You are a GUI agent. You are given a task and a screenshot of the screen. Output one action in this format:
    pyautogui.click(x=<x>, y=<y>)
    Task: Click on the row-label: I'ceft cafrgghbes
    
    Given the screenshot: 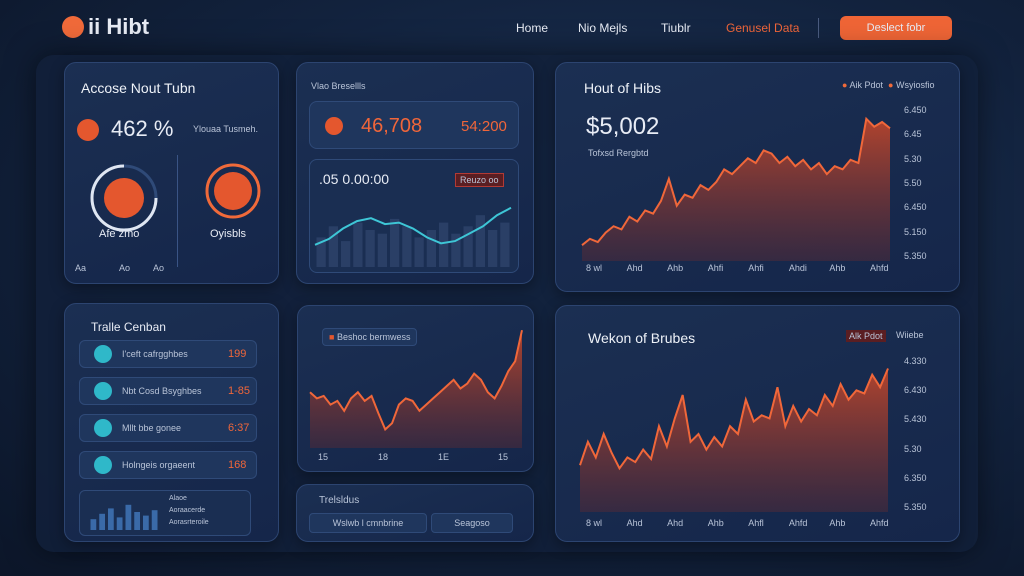 What is the action you would take?
    pyautogui.click(x=155, y=354)
    